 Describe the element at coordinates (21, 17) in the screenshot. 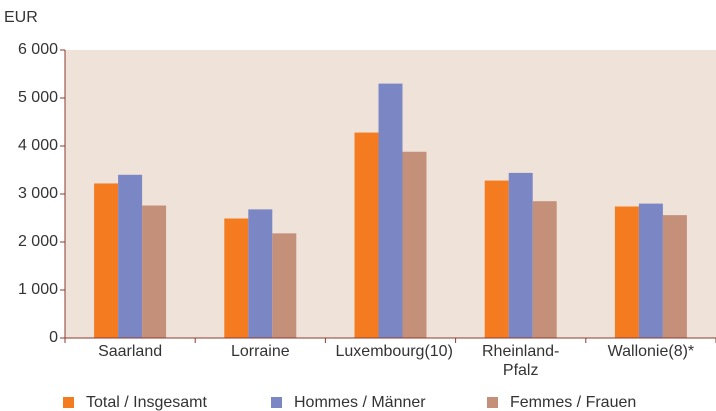

I see `y-unit: EUR` at that location.